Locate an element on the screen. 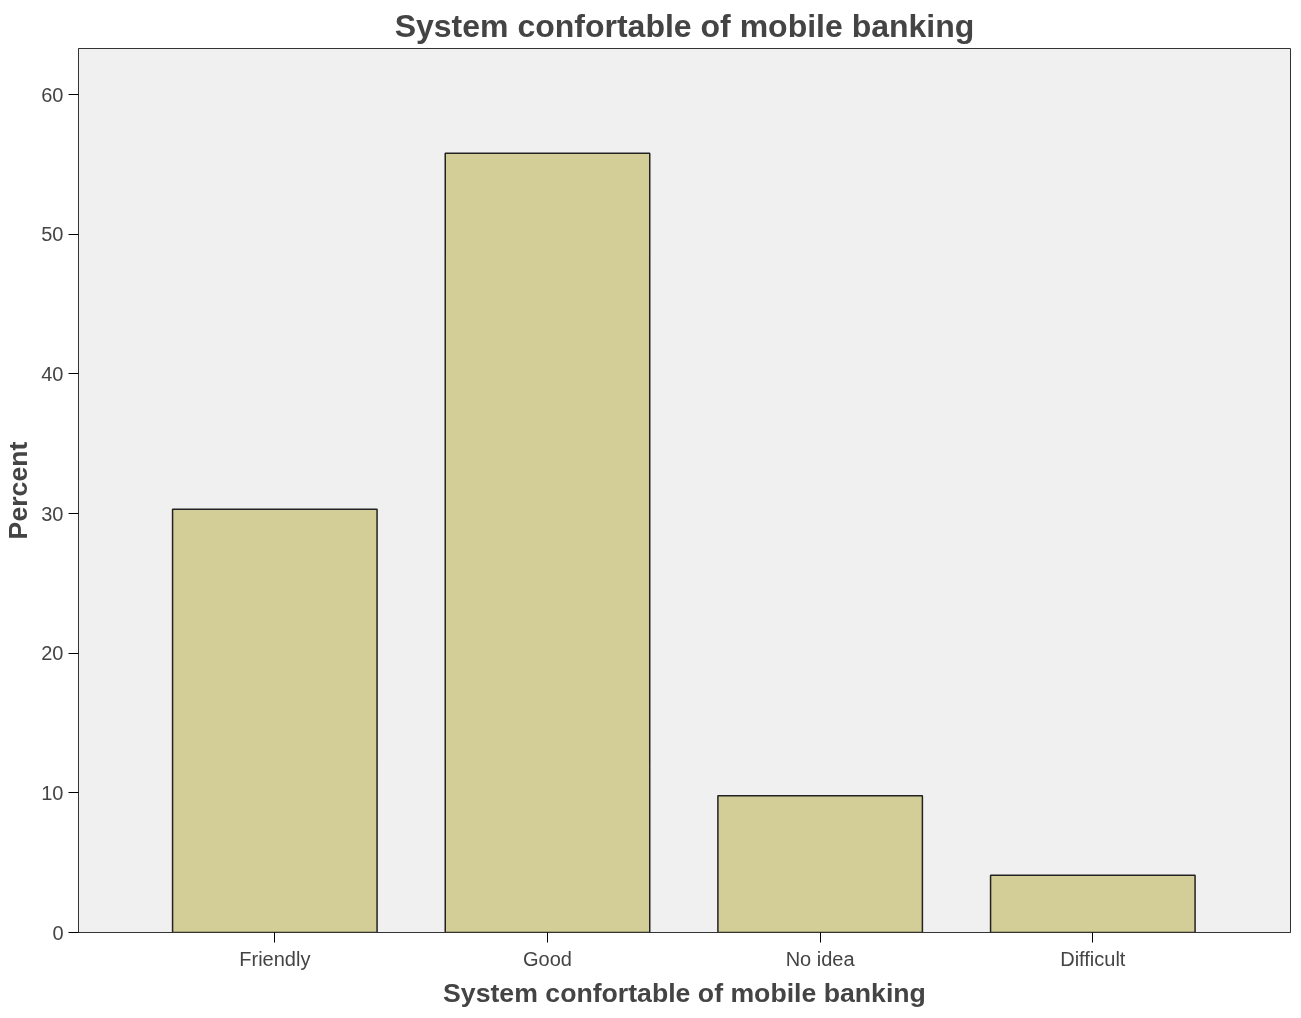 This screenshot has height=1018, width=1301. y-tick-label: 20 is located at coordinates (52, 653).